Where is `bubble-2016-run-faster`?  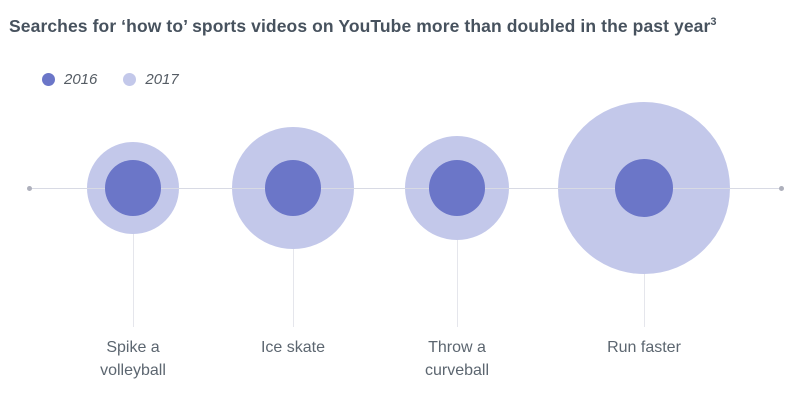 bubble-2016-run-faster is located at coordinates (644, 188).